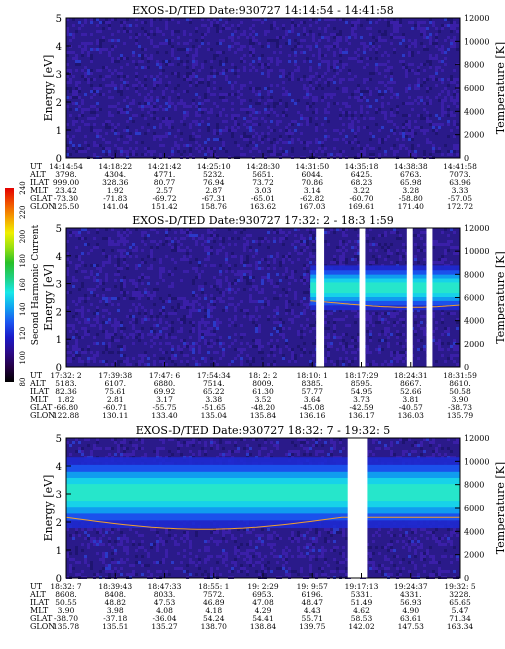  Describe the element at coordinates (474, 531) in the screenshot. I see `y2-tick-label: 4000` at that location.